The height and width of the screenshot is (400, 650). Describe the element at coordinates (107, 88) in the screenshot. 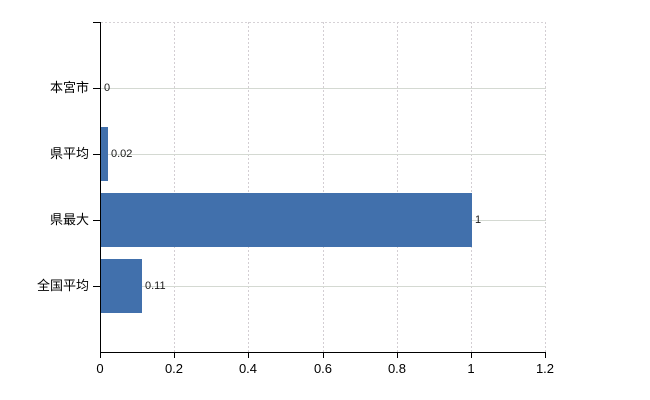

I see `bar-value-label: 0` at that location.